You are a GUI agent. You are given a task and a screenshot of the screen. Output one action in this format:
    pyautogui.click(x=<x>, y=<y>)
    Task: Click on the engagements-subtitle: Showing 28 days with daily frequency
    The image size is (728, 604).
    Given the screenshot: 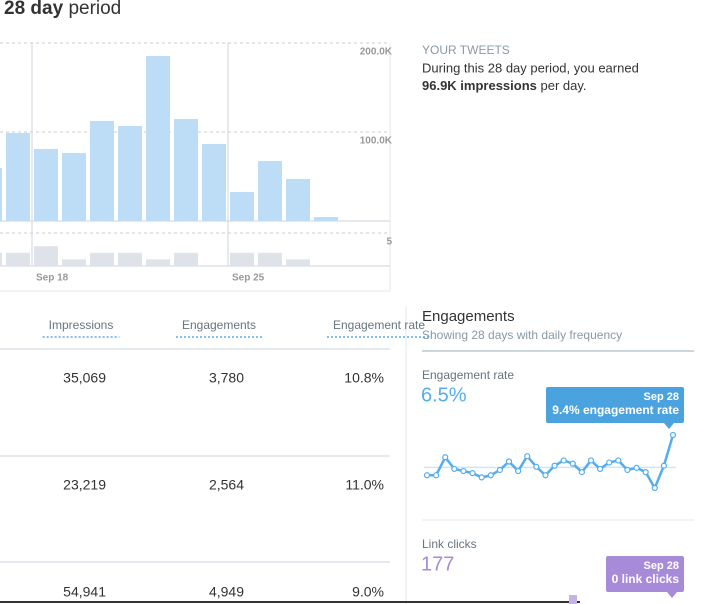 What is the action you would take?
    pyautogui.click(x=522, y=335)
    